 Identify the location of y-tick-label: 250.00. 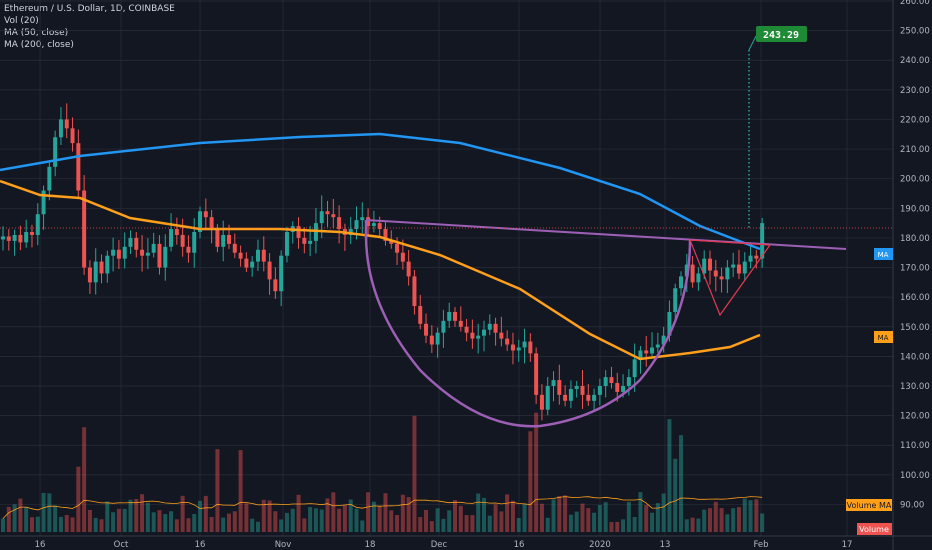
(915, 32).